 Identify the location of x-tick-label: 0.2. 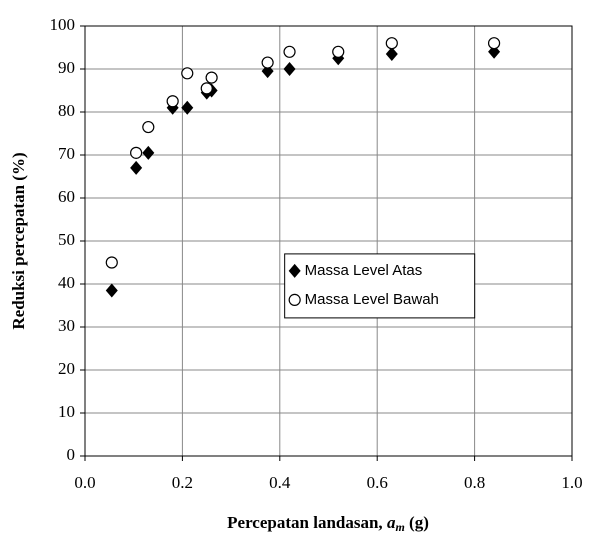
(182, 482).